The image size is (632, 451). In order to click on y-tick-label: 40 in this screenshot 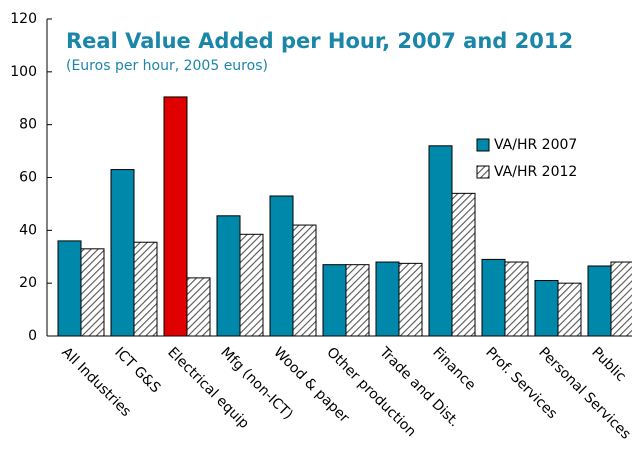, I will do `click(28, 230)`.